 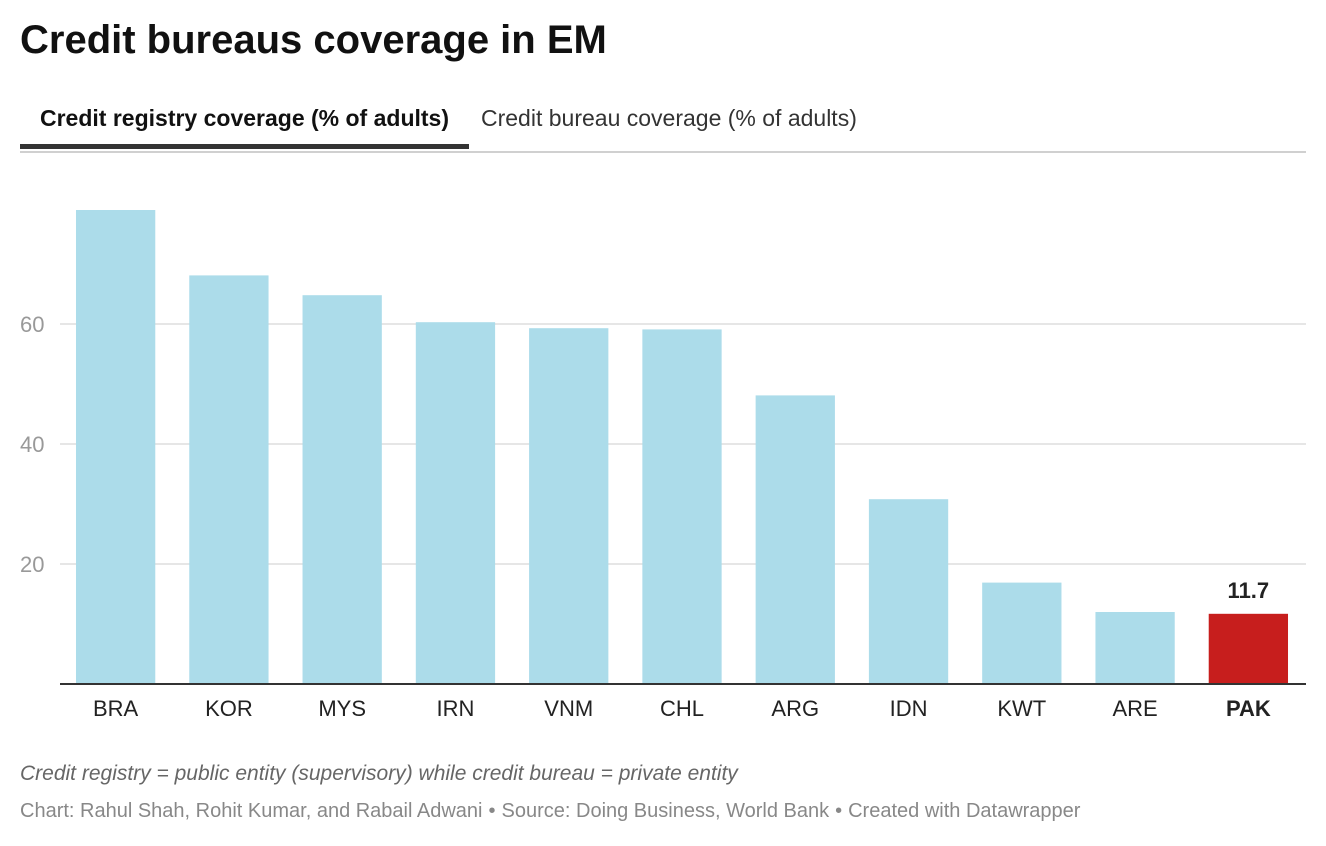 What do you see at coordinates (682, 506) in the screenshot?
I see `bar-chl` at bounding box center [682, 506].